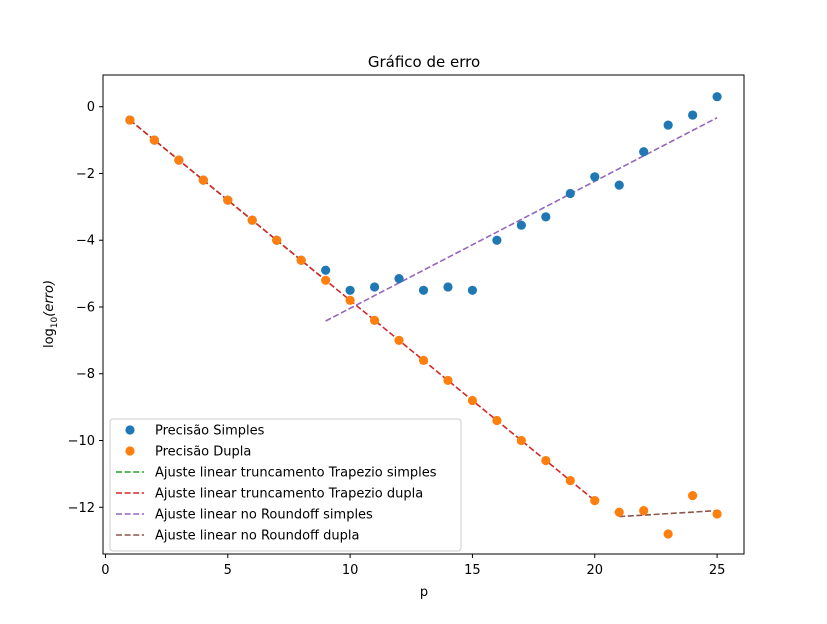  I want to click on y-tick-label: −12, so click(81, 508).